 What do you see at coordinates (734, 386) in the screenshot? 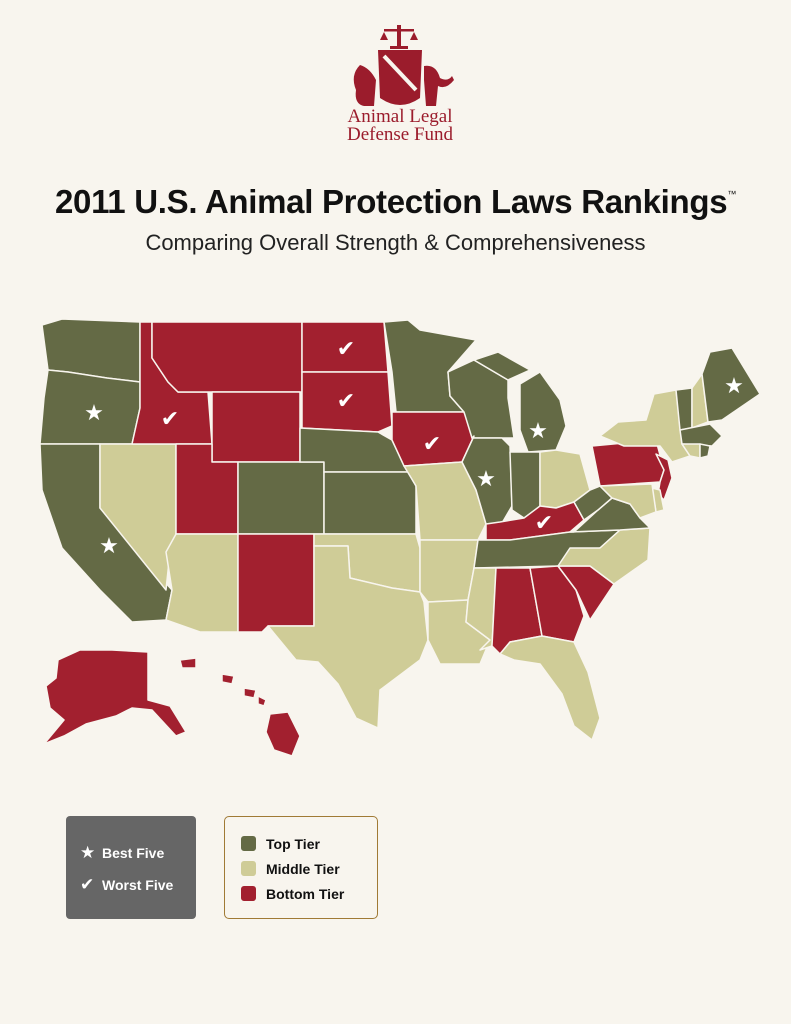
I see `star-icon-maine: ★` at bounding box center [734, 386].